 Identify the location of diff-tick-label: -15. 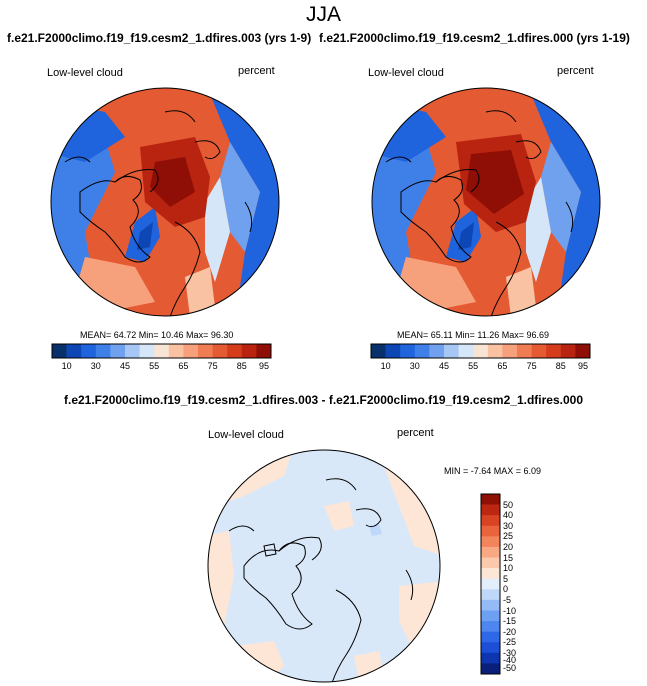
(510, 621).